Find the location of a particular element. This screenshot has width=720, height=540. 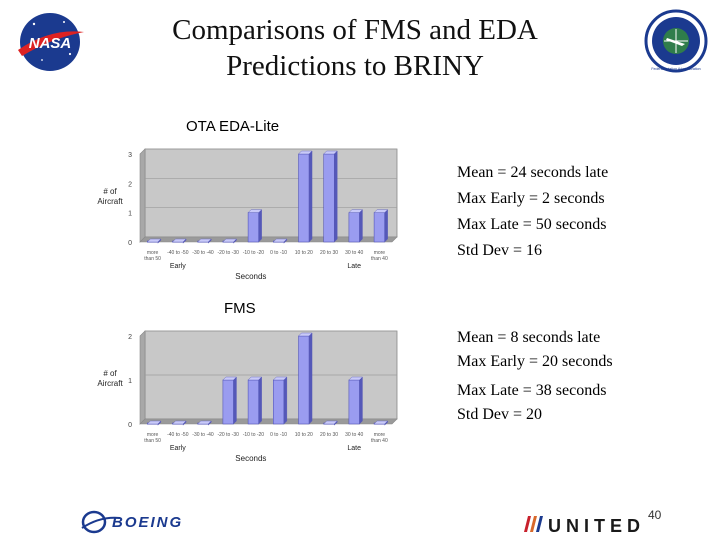

nasa-logo-swoosh is located at coordinates (51, 43).